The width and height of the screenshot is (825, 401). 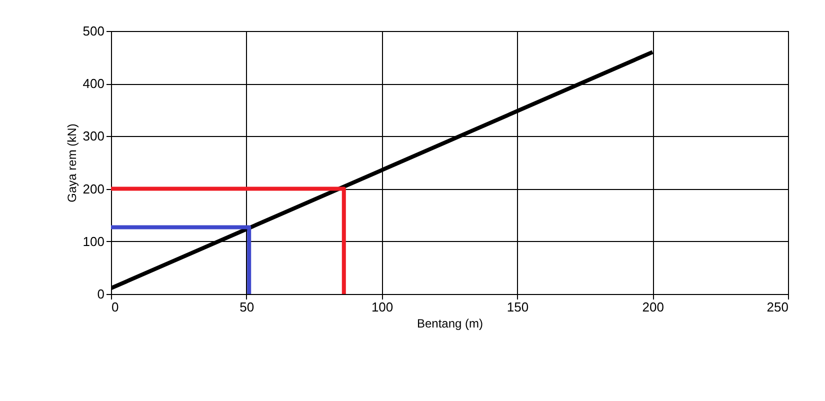 What do you see at coordinates (115, 307) in the screenshot?
I see `x-tick-label: 0` at bounding box center [115, 307].